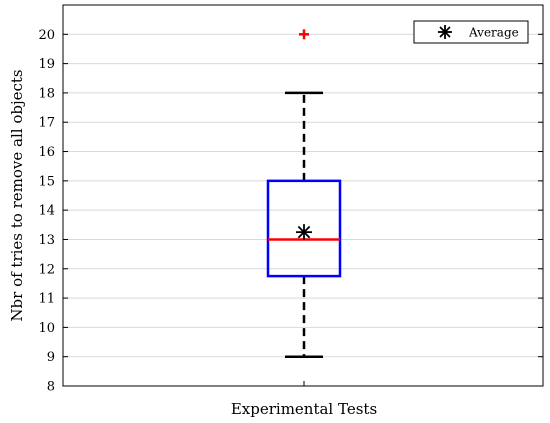 This screenshot has width=550, height=423. Describe the element at coordinates (46, 269) in the screenshot. I see `y-tick-label: 12` at that location.